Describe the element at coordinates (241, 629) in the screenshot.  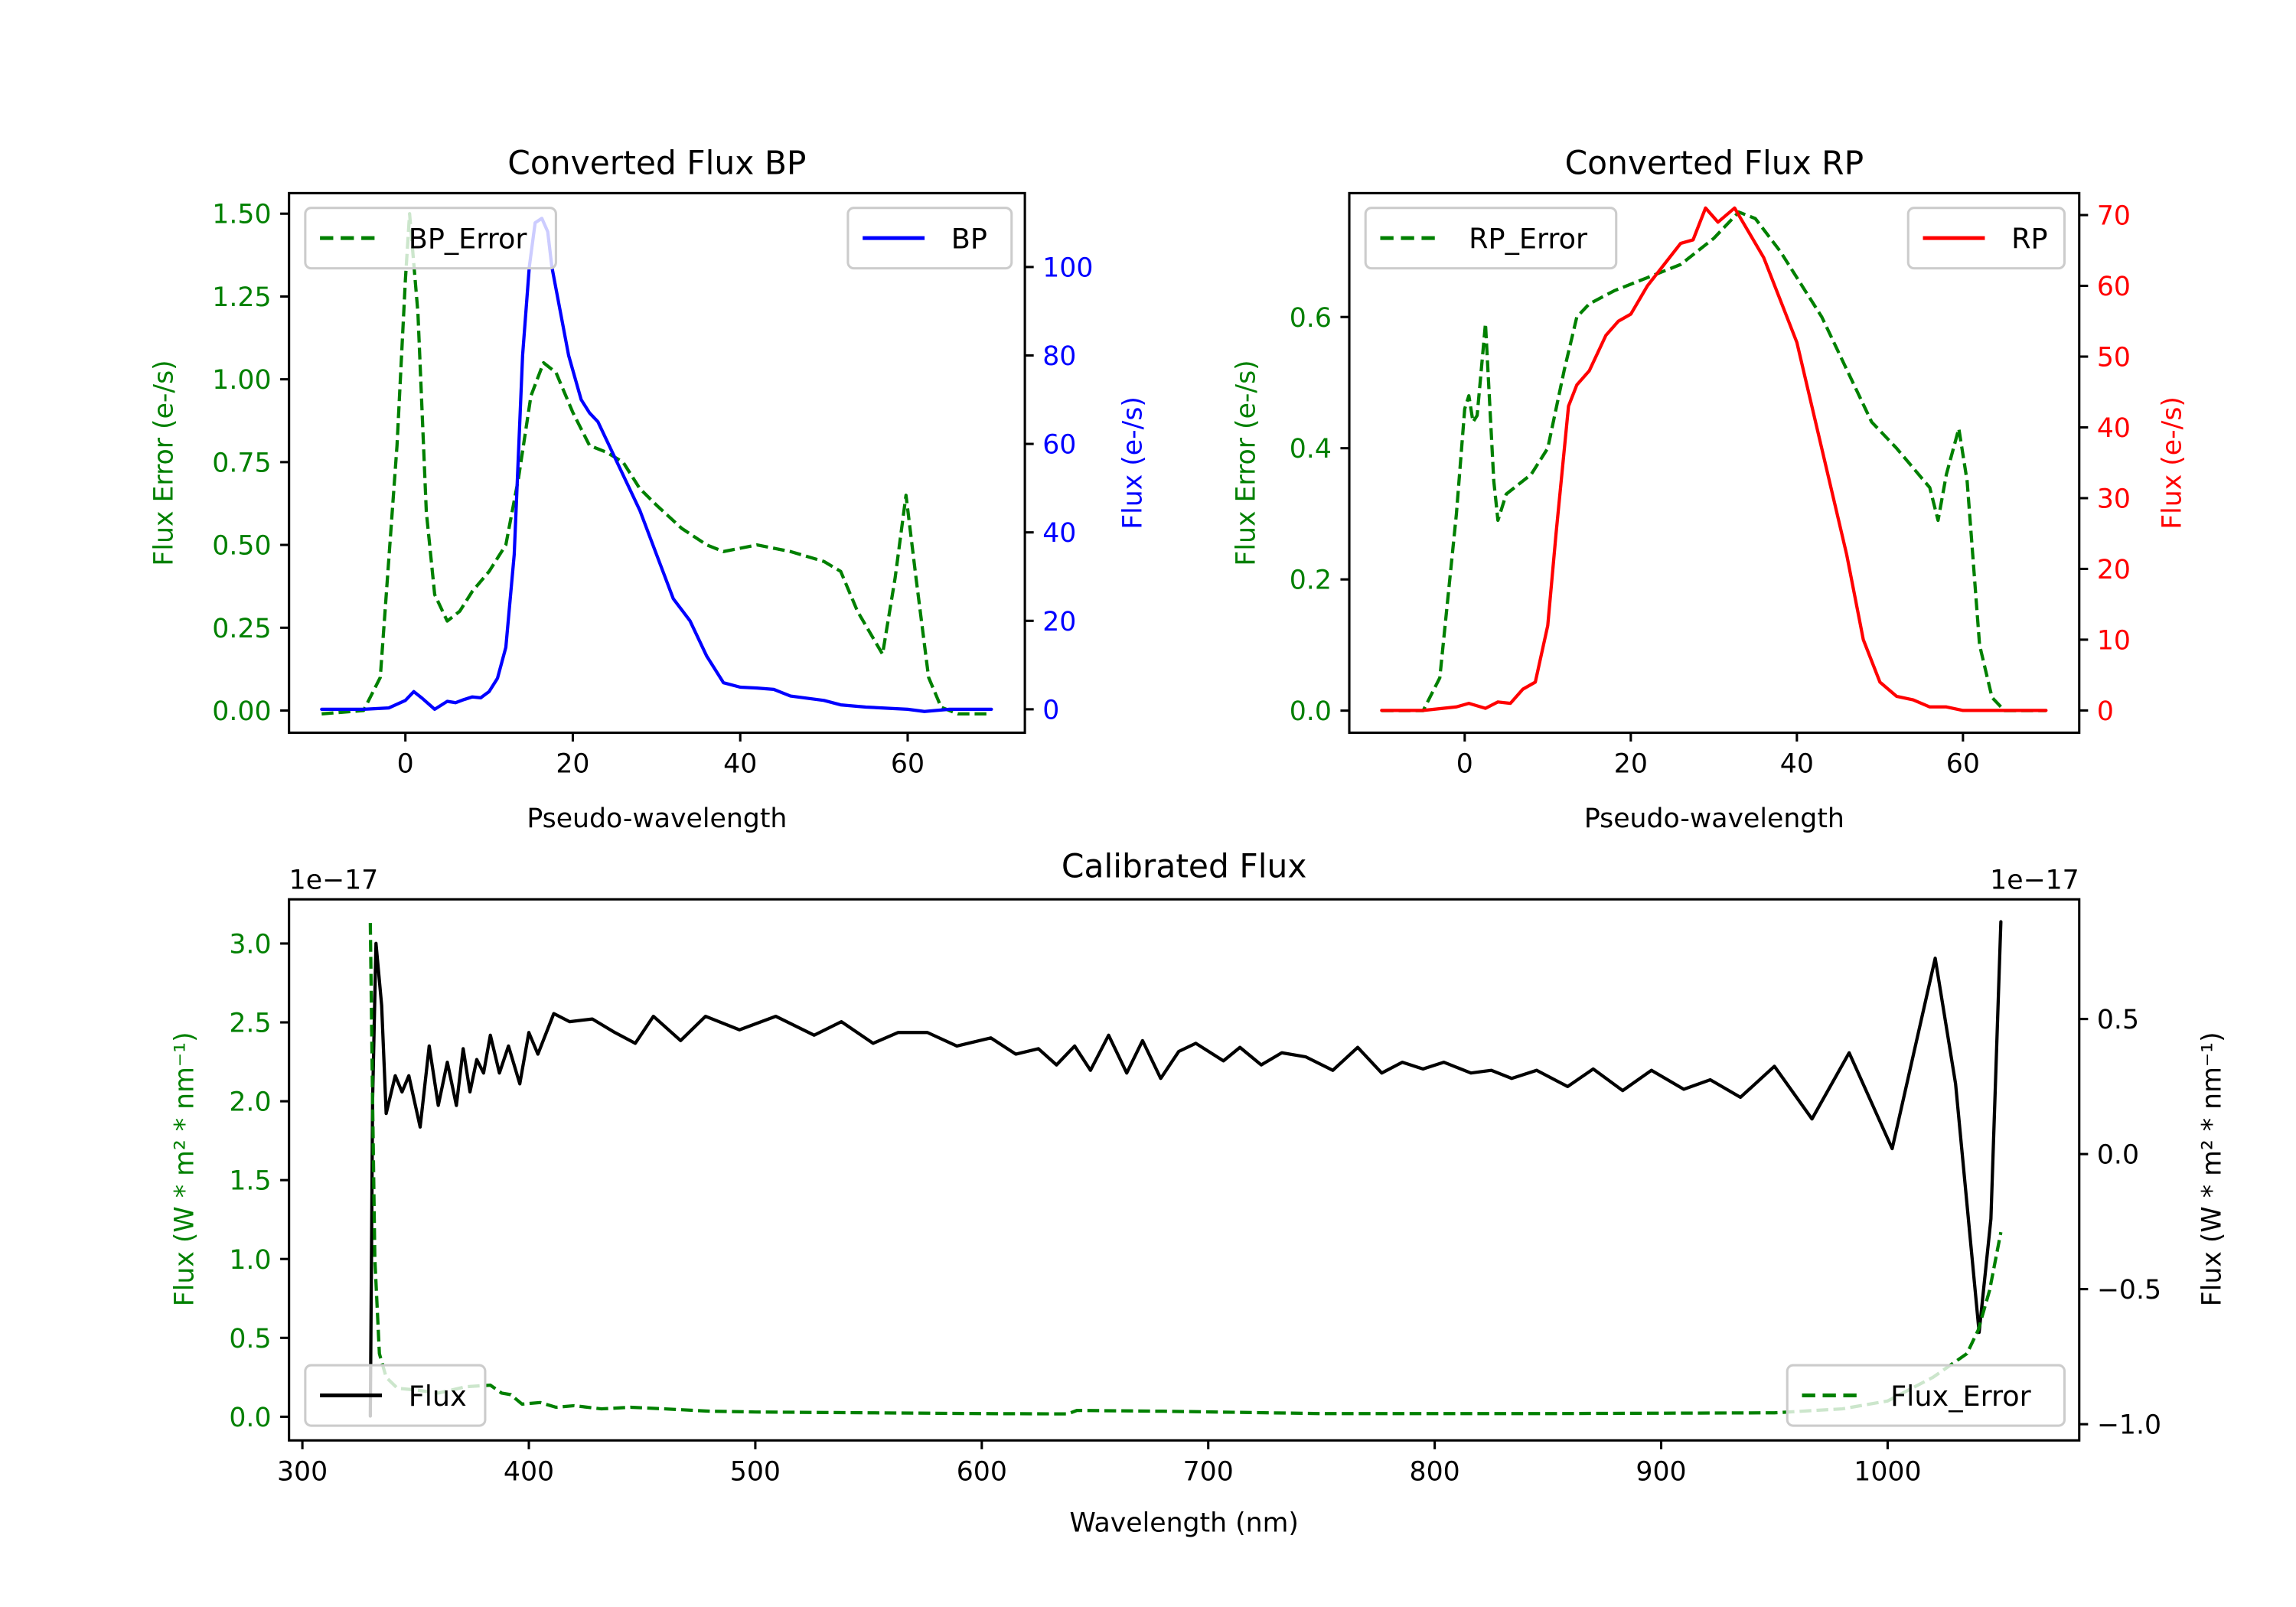
I see `y-tick-label-left: 0.25` at that location.